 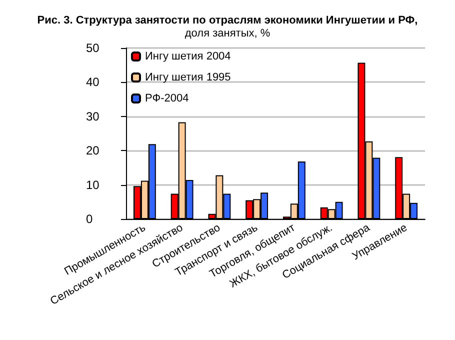 I want to click on y-tick-label: 20, so click(x=93, y=151).